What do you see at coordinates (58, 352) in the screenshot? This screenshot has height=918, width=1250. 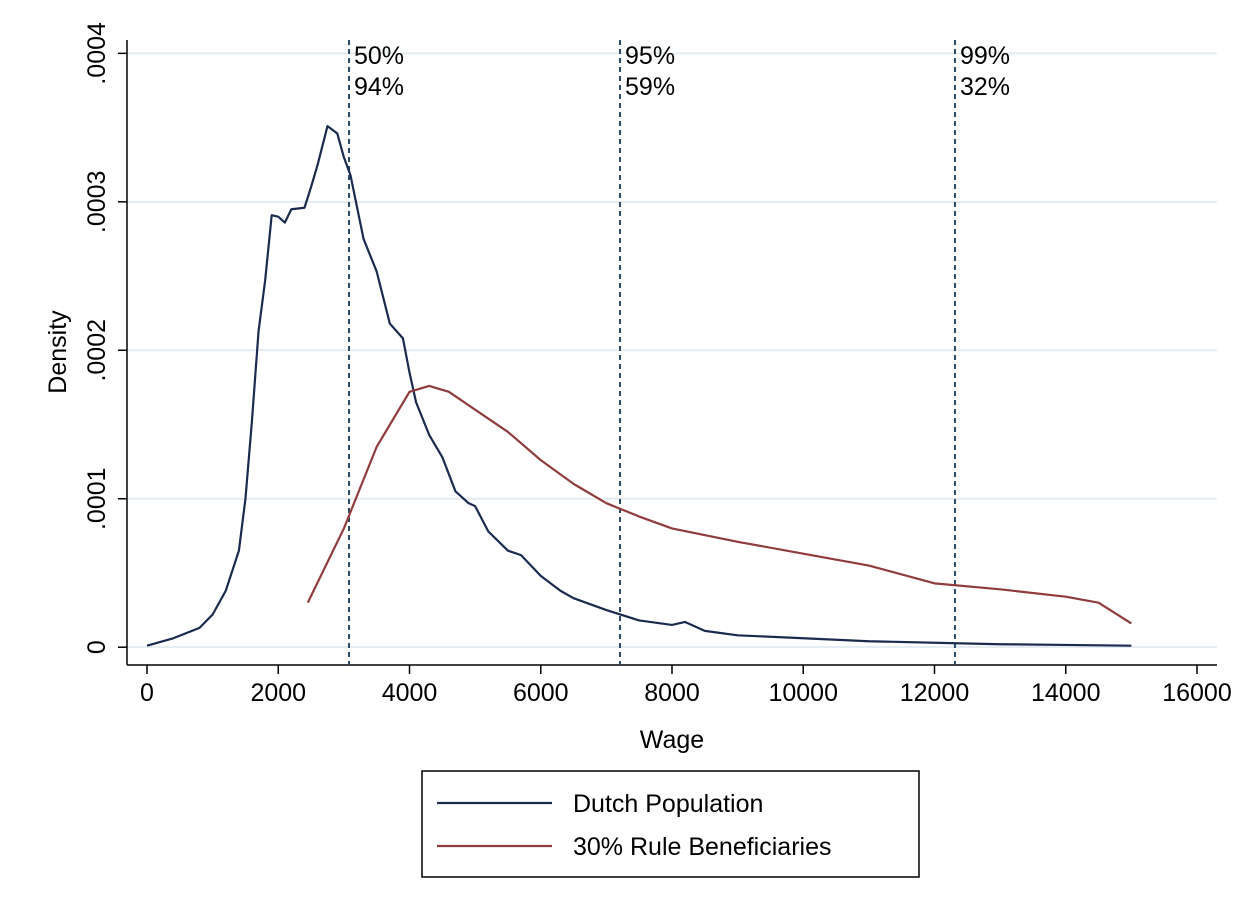 I see `y-axis-label: Density` at bounding box center [58, 352].